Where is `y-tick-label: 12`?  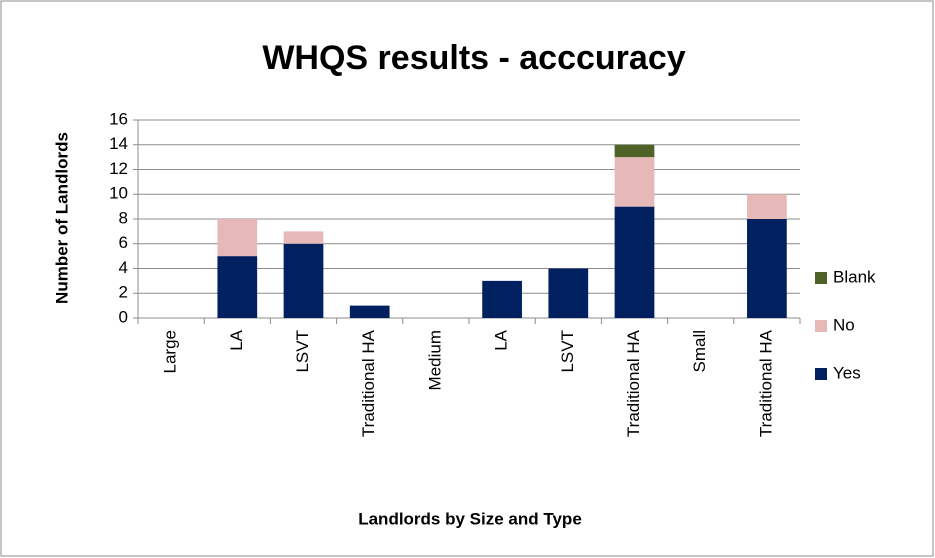
y-tick-label: 12 is located at coordinates (118, 168).